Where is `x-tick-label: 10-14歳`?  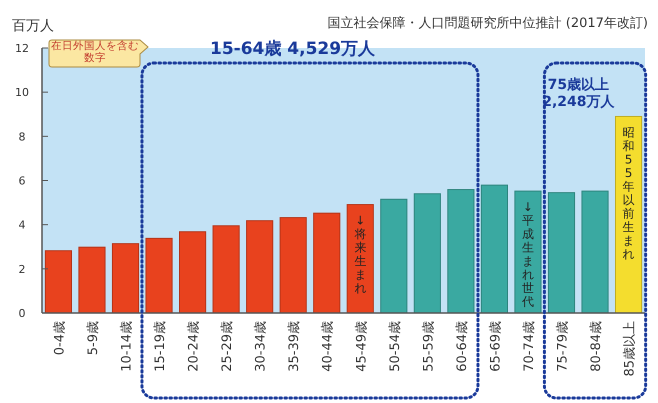
x-tick-label: 10-14歳 is located at coordinates (127, 346).